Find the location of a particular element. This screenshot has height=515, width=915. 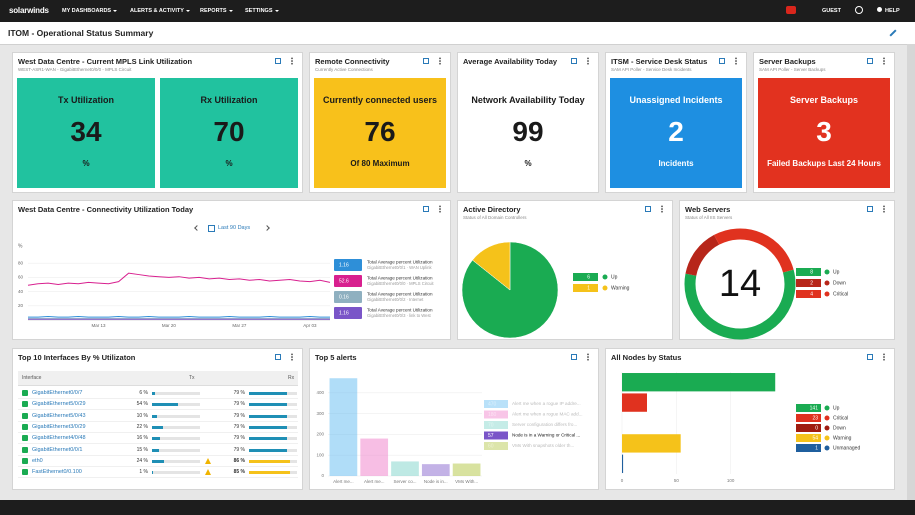

x-tick-label: Apr 03 is located at coordinates (310, 325).